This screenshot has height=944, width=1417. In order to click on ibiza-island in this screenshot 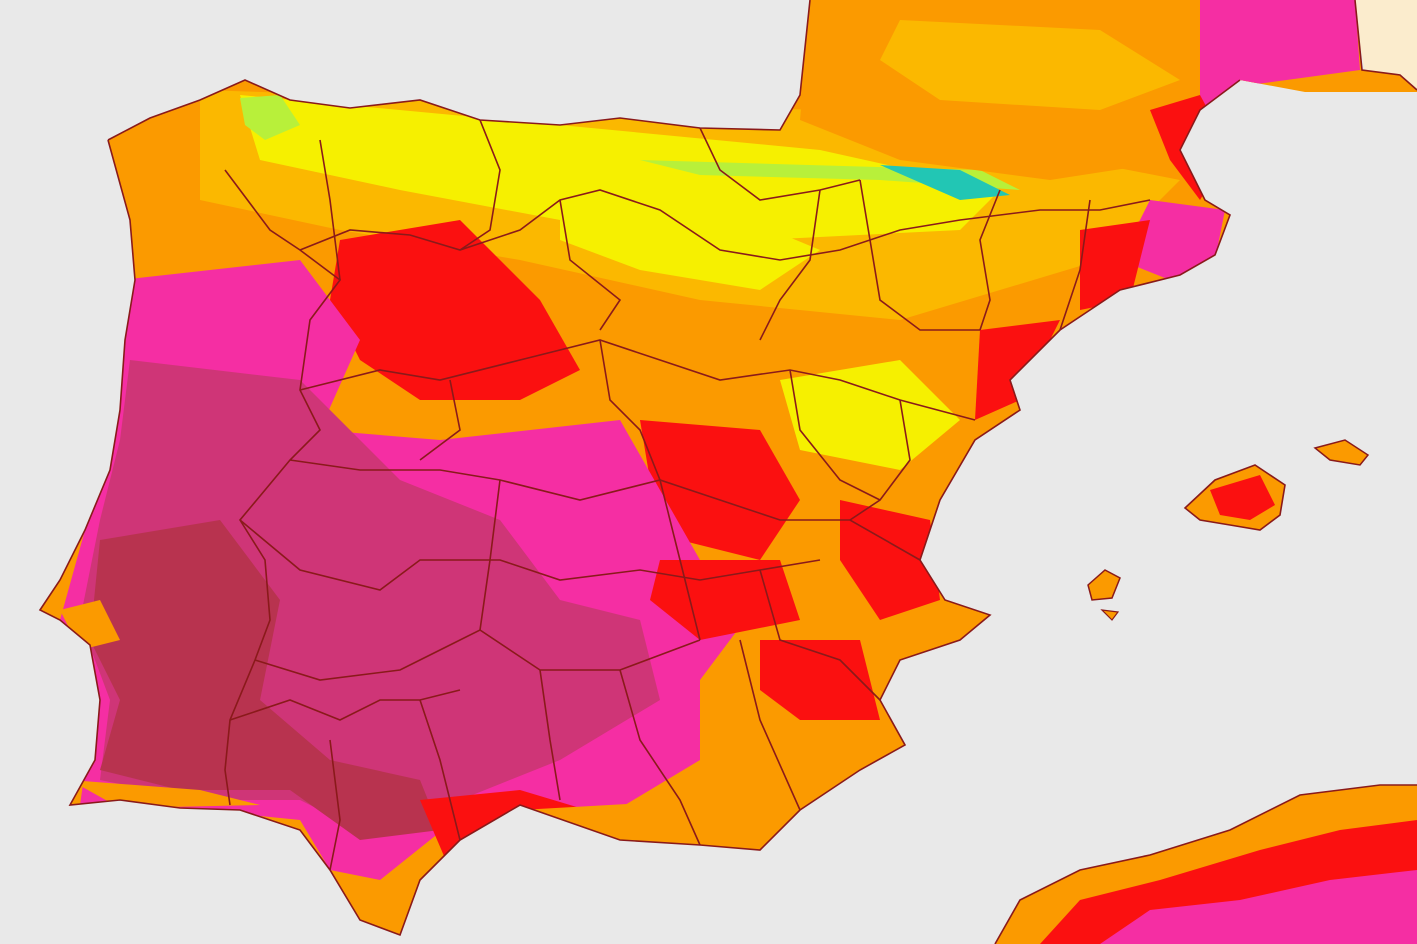, I will do `click(1104, 585)`.